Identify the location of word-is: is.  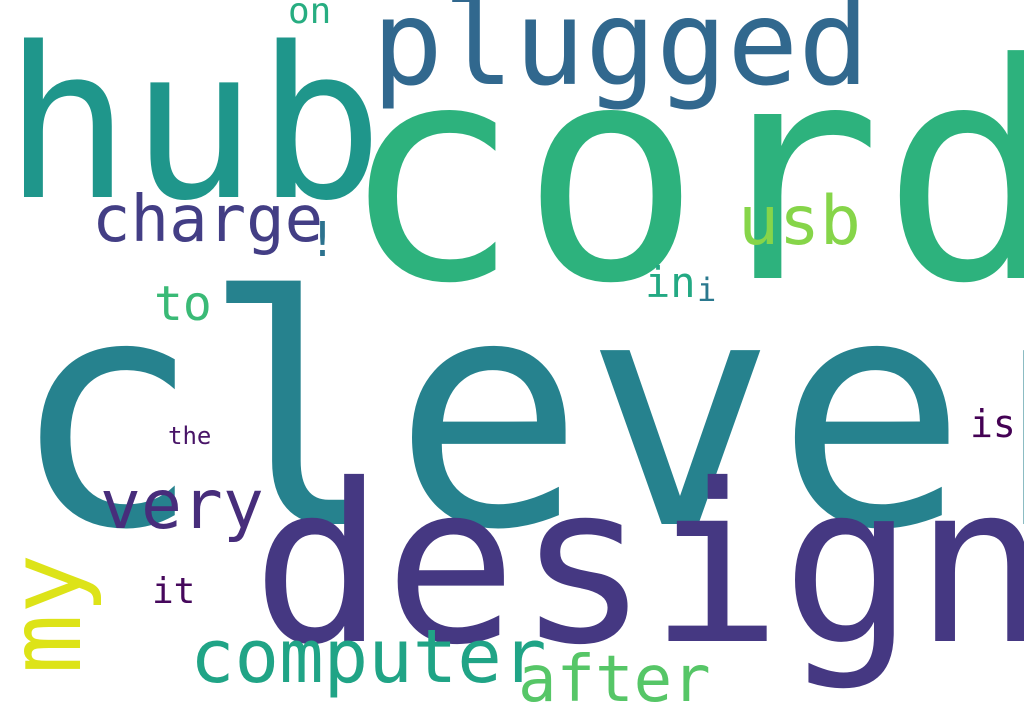
(993, 424).